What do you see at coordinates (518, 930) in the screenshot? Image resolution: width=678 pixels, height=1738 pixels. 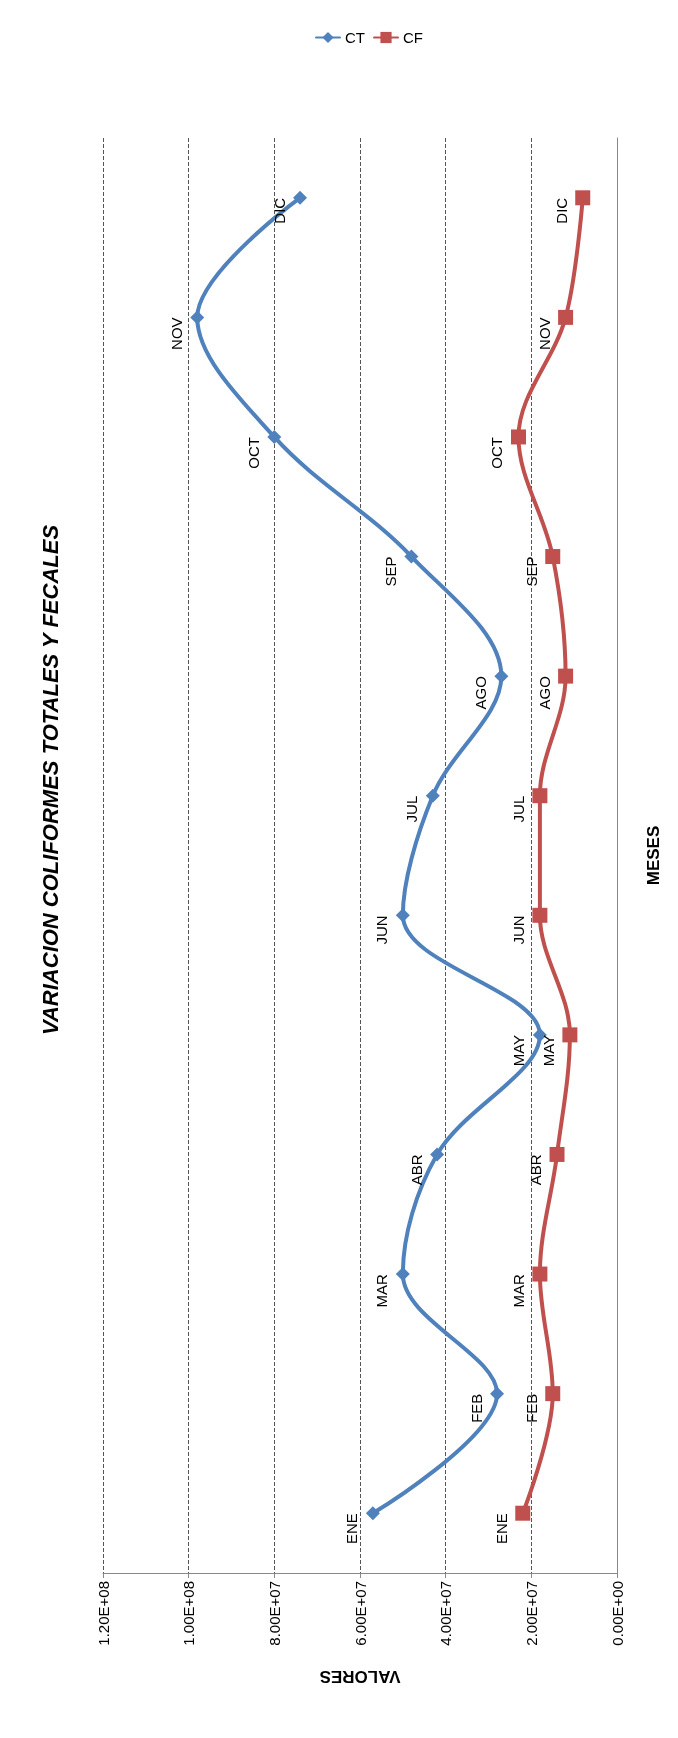 I see `category-label: JUN` at bounding box center [518, 930].